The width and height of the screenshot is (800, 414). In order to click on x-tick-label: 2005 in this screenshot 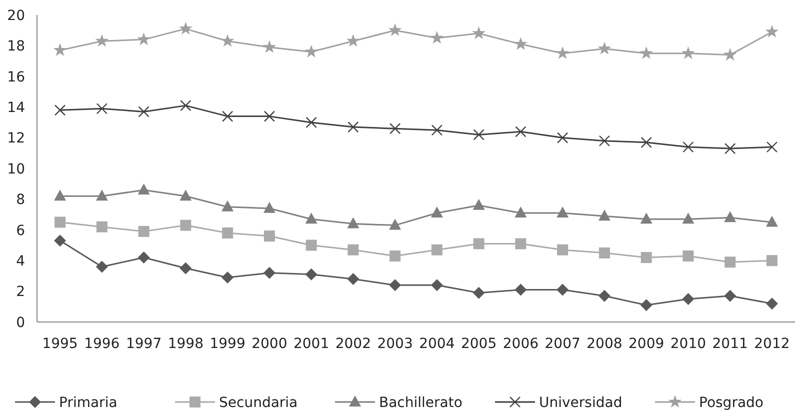, I will do `click(478, 344)`.